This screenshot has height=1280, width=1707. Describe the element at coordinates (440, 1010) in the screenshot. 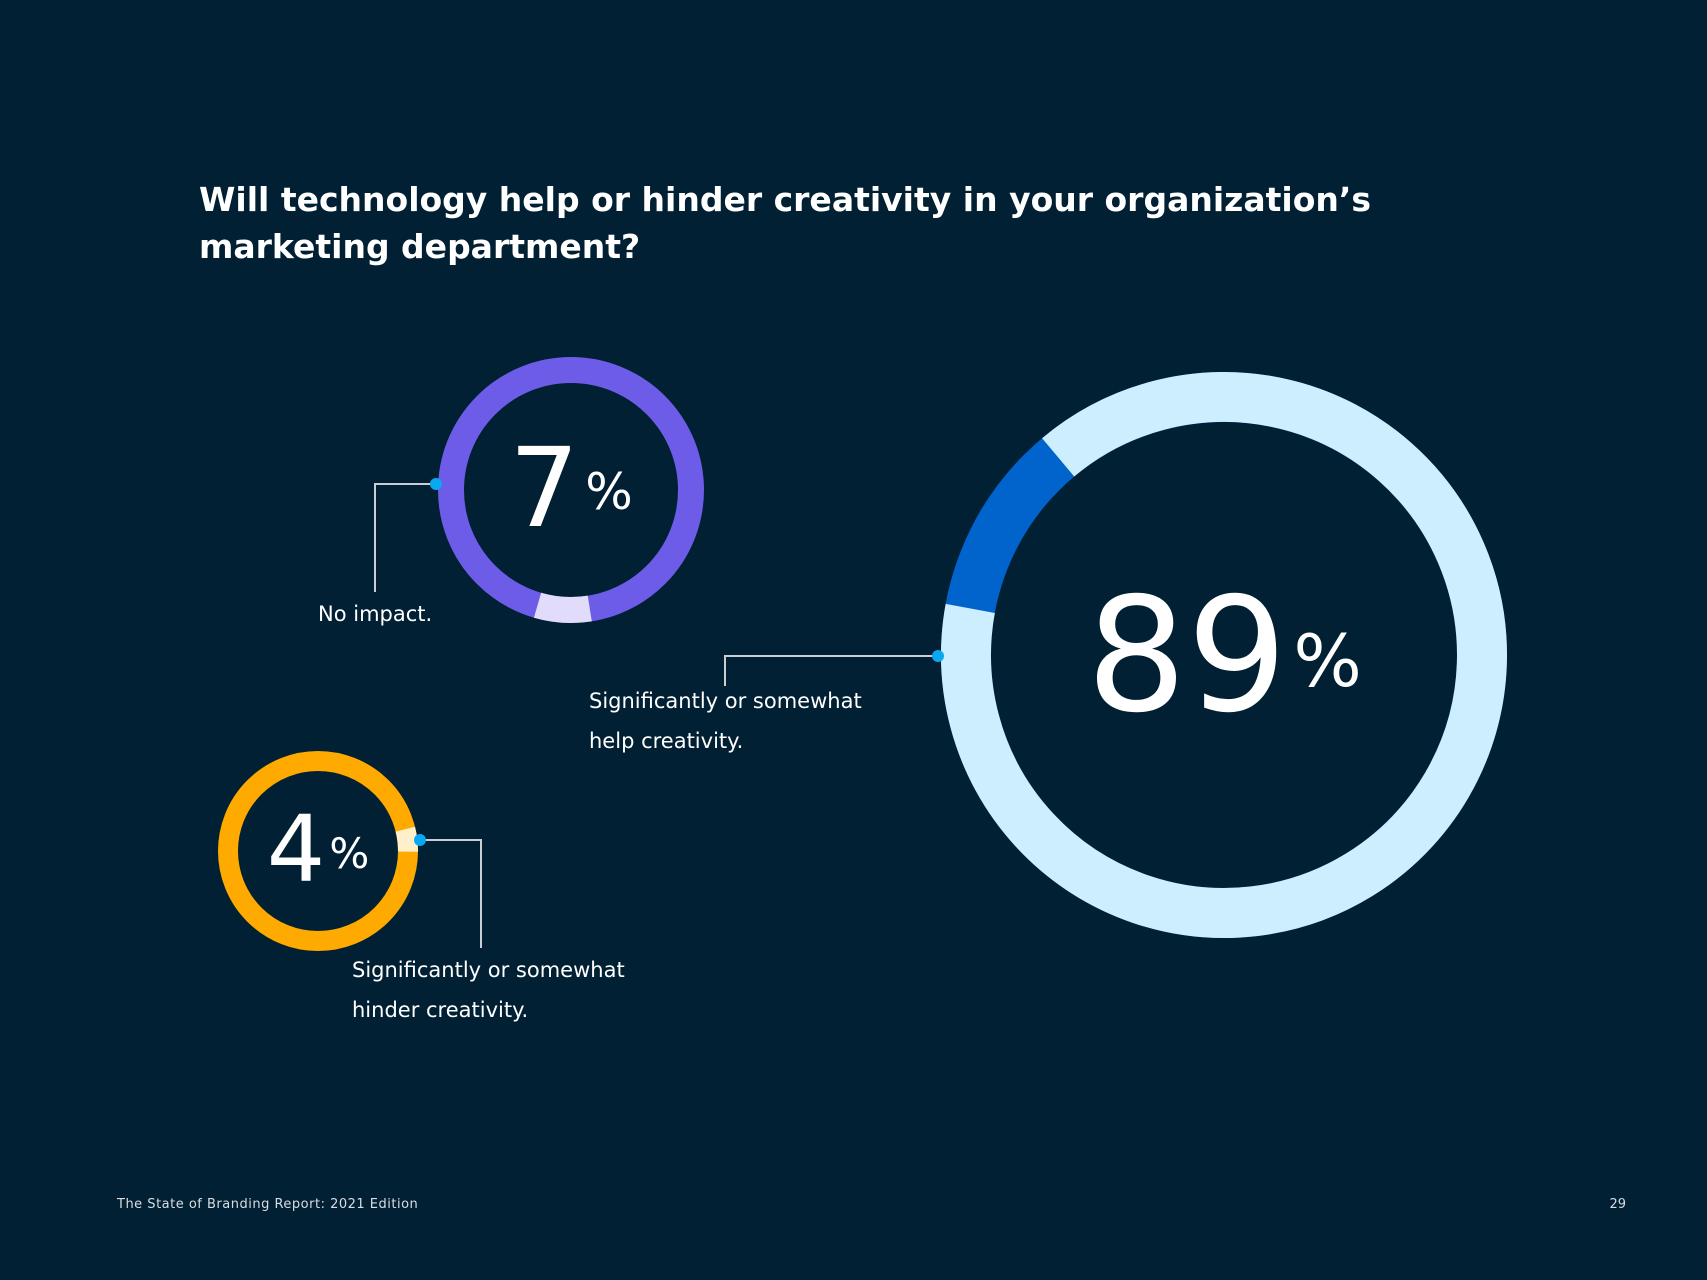

I see `label-hinder-line-2: hinder creativity.` at that location.